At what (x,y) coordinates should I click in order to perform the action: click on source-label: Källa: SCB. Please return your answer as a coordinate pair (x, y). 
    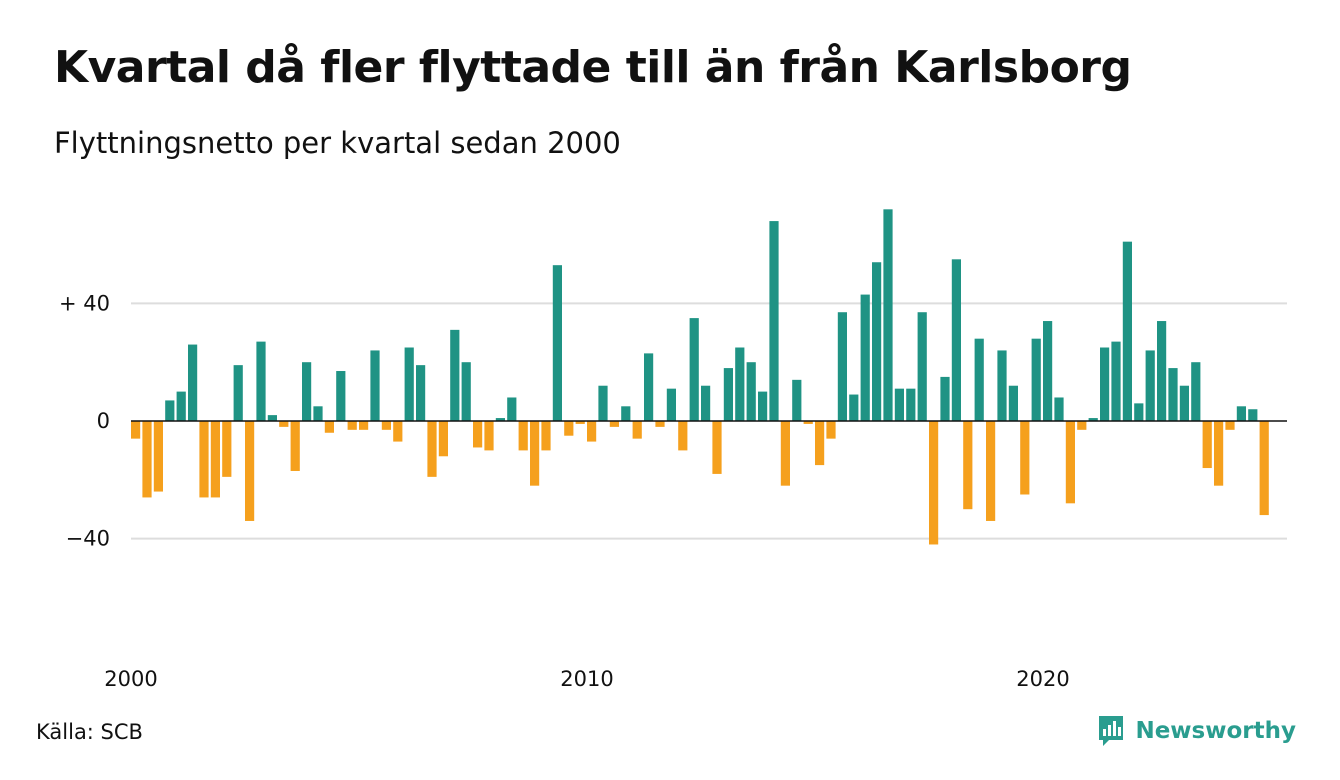
    Looking at the image, I should click on (89, 732).